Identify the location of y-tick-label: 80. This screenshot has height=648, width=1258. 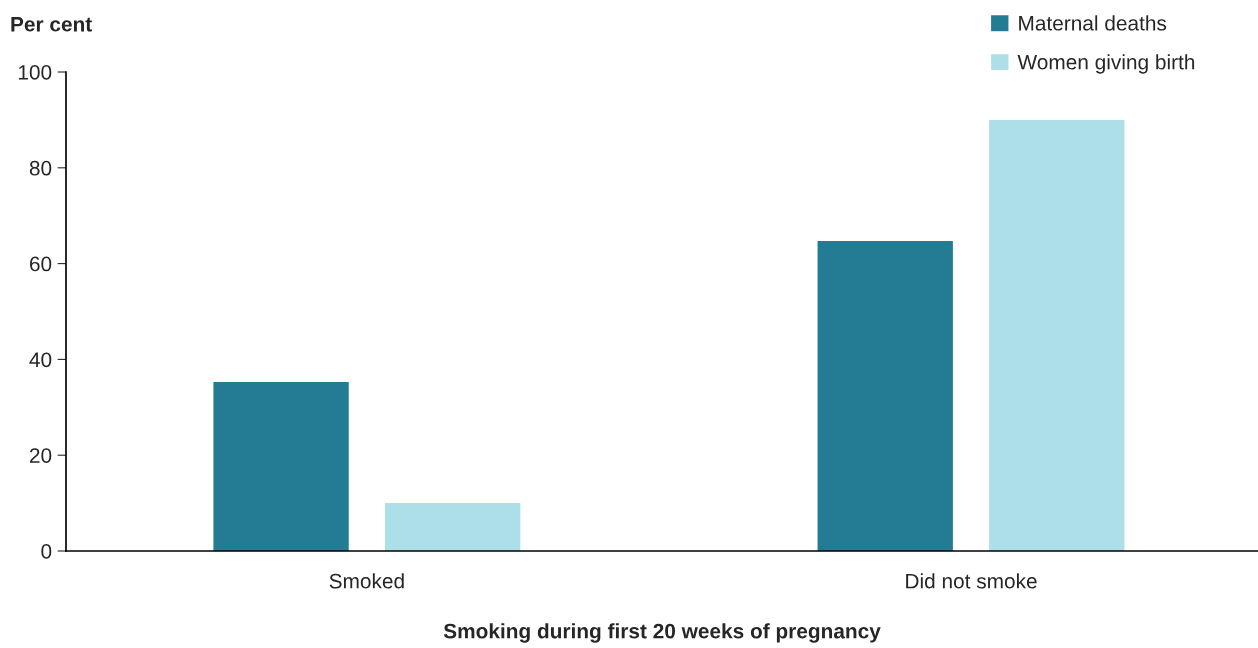
(40, 168).